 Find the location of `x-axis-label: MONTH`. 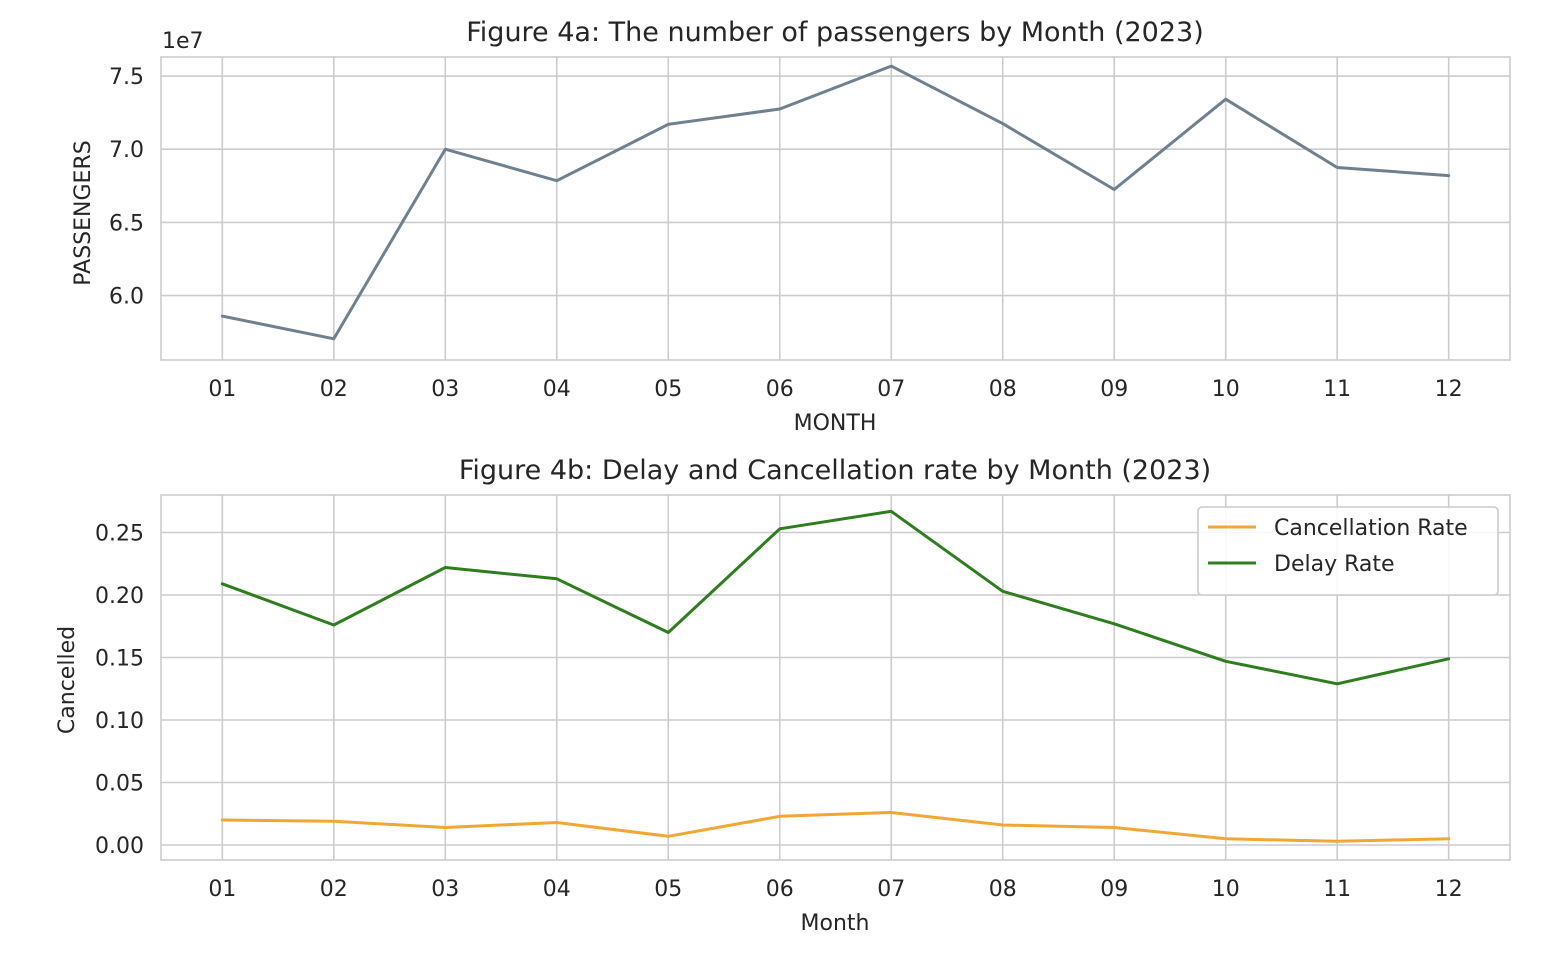

x-axis-label: MONTH is located at coordinates (835, 423).